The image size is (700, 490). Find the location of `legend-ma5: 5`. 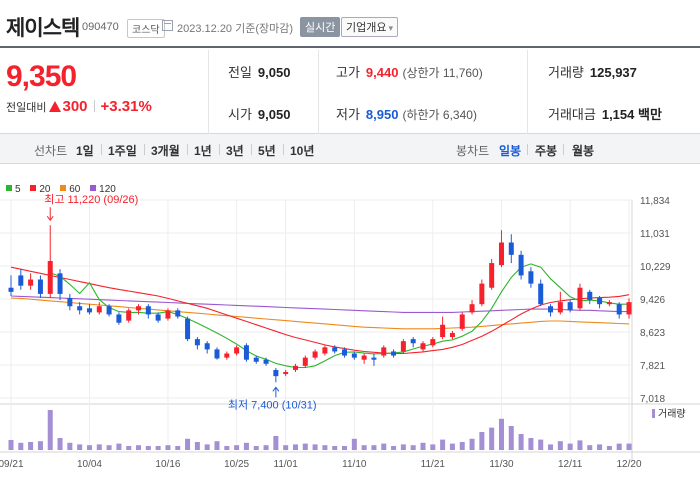

legend-ma5: 5 is located at coordinates (13, 189).